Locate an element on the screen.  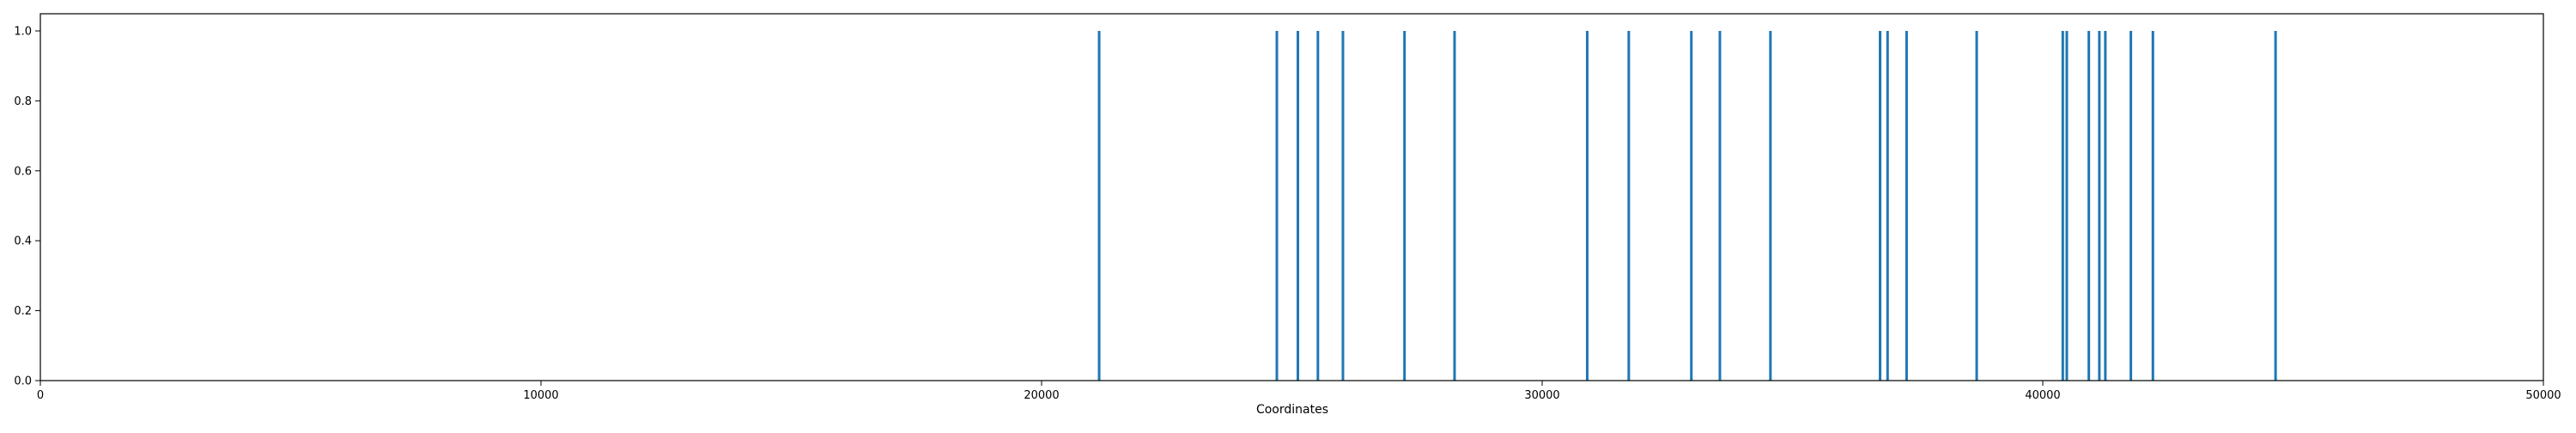
x-tick-label: 10000 is located at coordinates (541, 395).